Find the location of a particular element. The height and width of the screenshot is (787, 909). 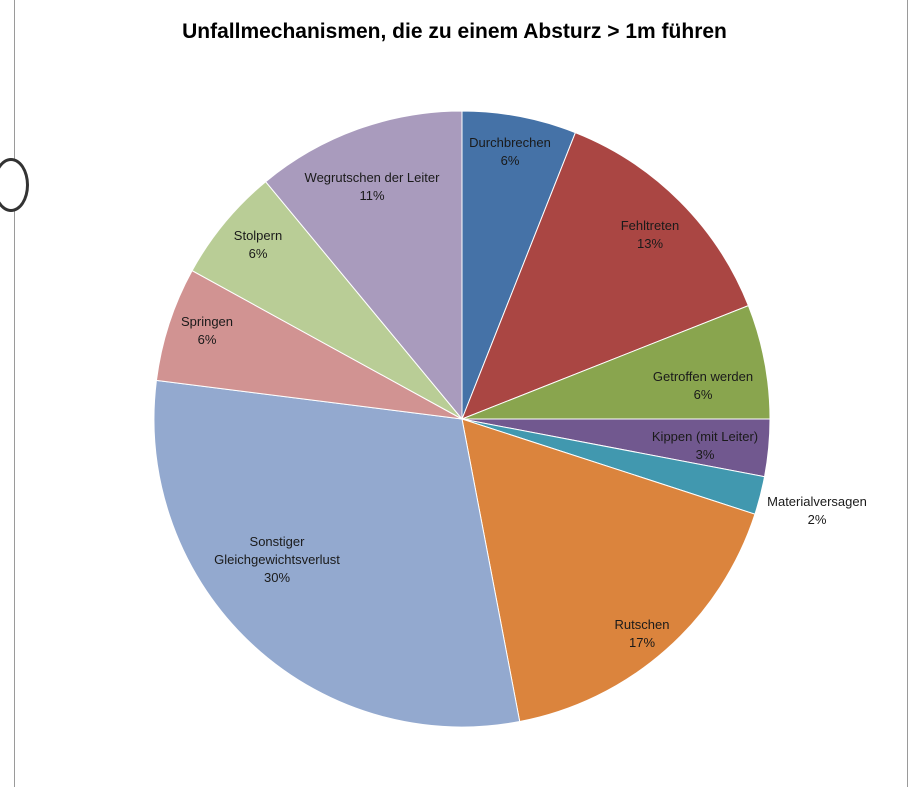

data-label-fehltreten: Fehltreten 13% is located at coordinates (650, 234).